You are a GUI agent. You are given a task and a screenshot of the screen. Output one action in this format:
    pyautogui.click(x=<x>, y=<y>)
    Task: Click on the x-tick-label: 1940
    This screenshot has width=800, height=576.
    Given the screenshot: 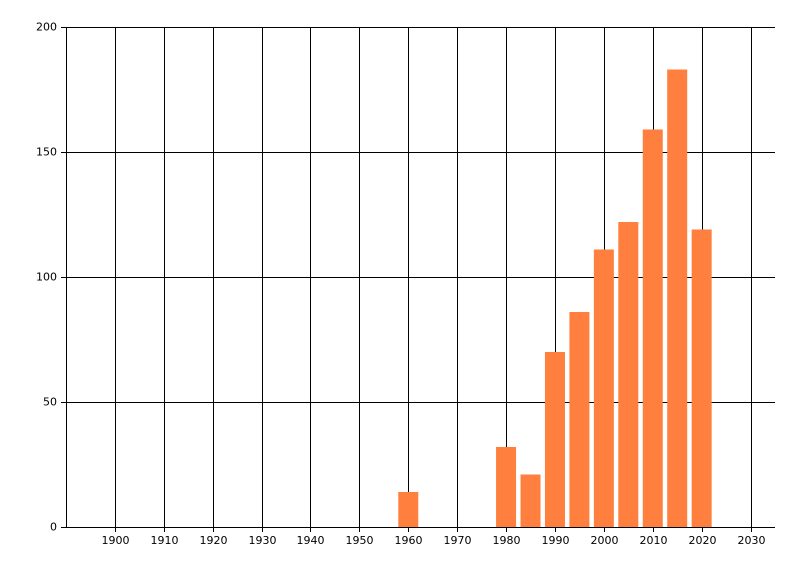 What is the action you would take?
    pyautogui.click(x=311, y=540)
    